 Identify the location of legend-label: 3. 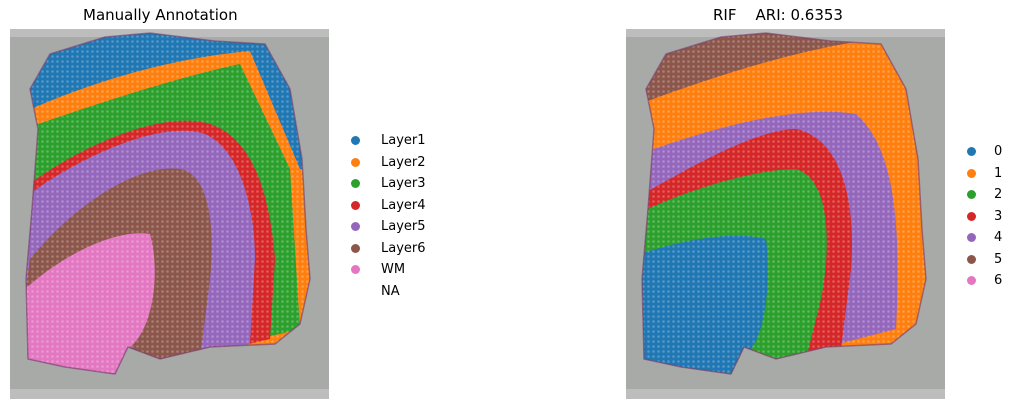
(998, 216).